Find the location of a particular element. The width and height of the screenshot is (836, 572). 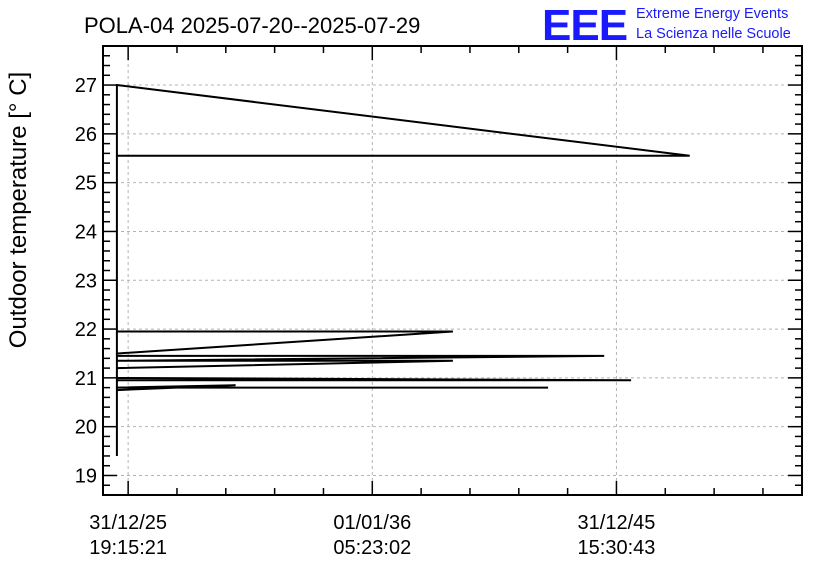

x-tick-label-date: 01/01/36 is located at coordinates (372, 523).